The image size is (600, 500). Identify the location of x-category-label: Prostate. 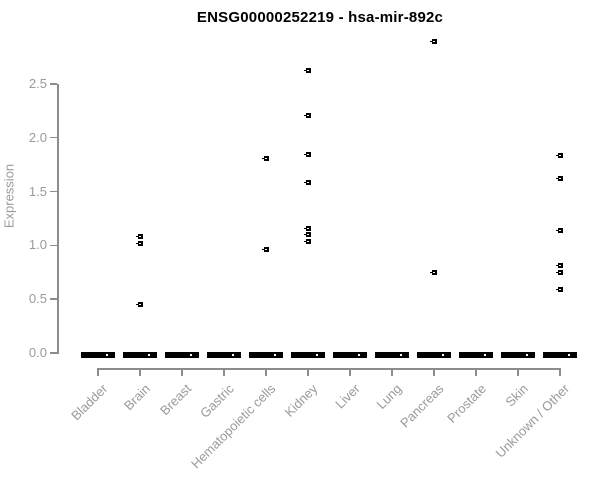
(466, 403).